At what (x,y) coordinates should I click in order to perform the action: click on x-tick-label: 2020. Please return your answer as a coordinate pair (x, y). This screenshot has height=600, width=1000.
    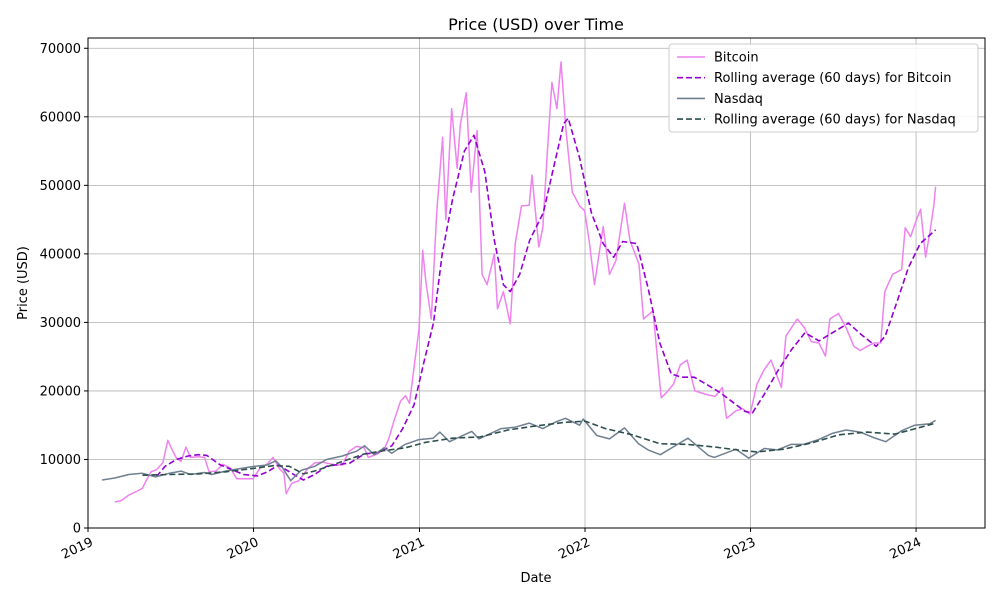
    Looking at the image, I should click on (243, 549).